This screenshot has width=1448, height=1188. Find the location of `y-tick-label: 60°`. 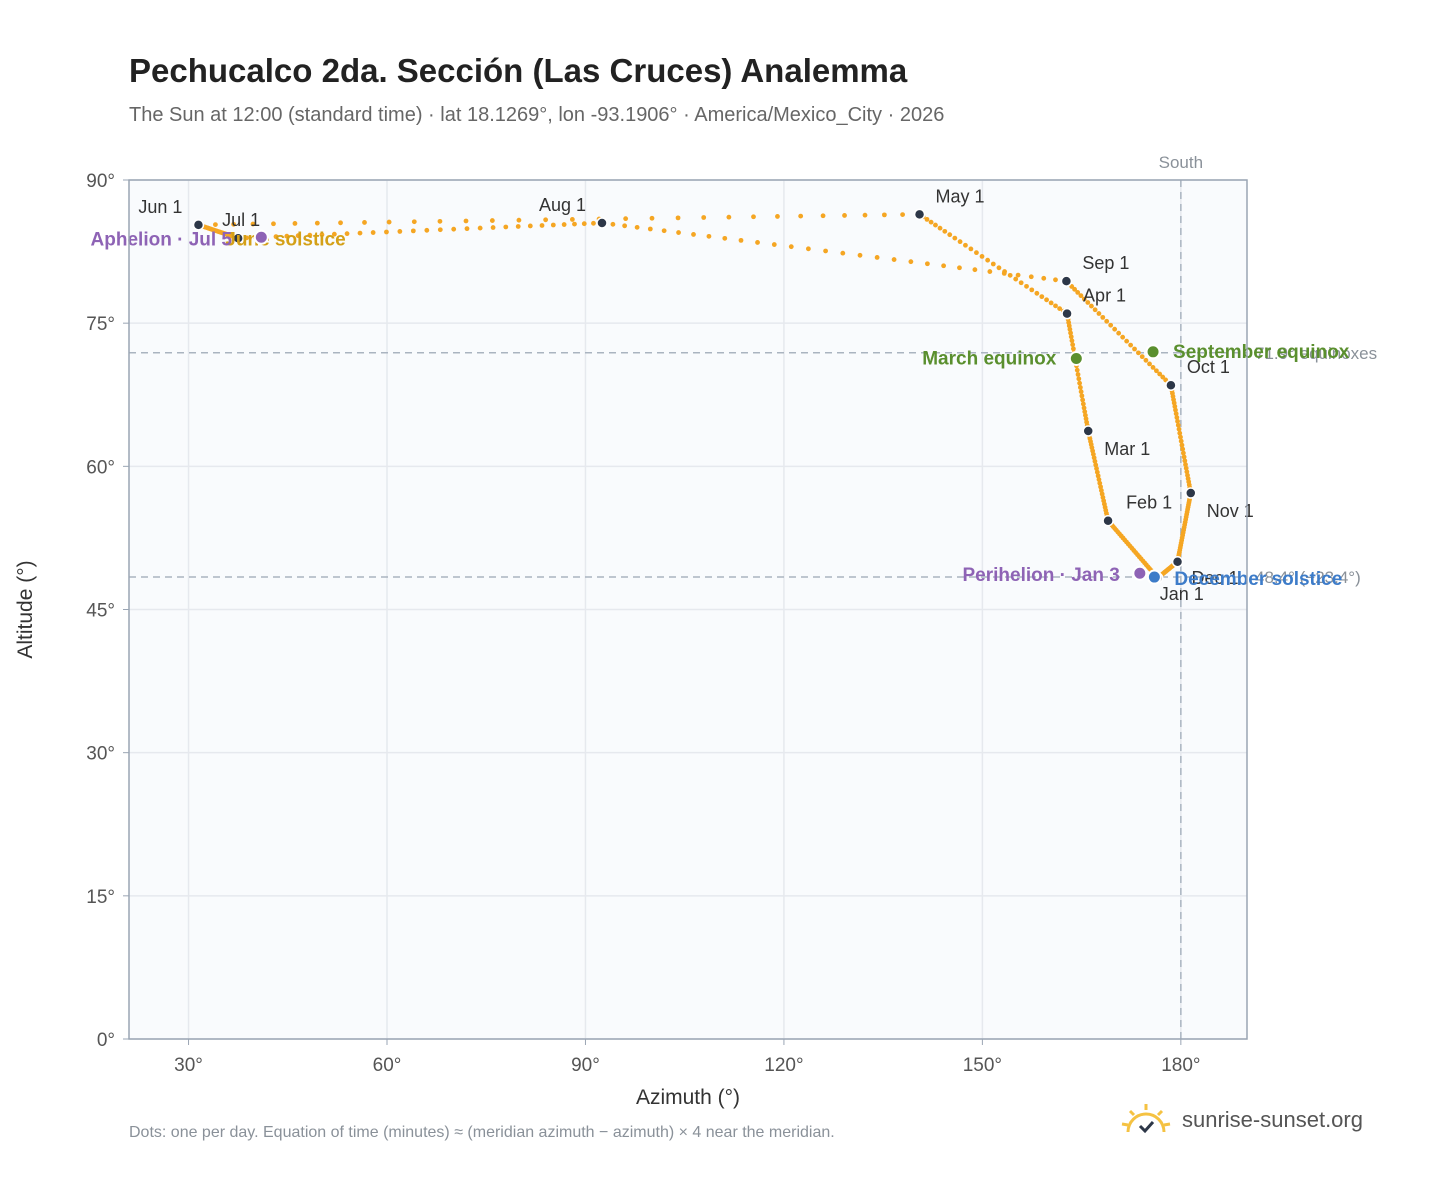

y-tick-label: 60° is located at coordinates (100, 467).